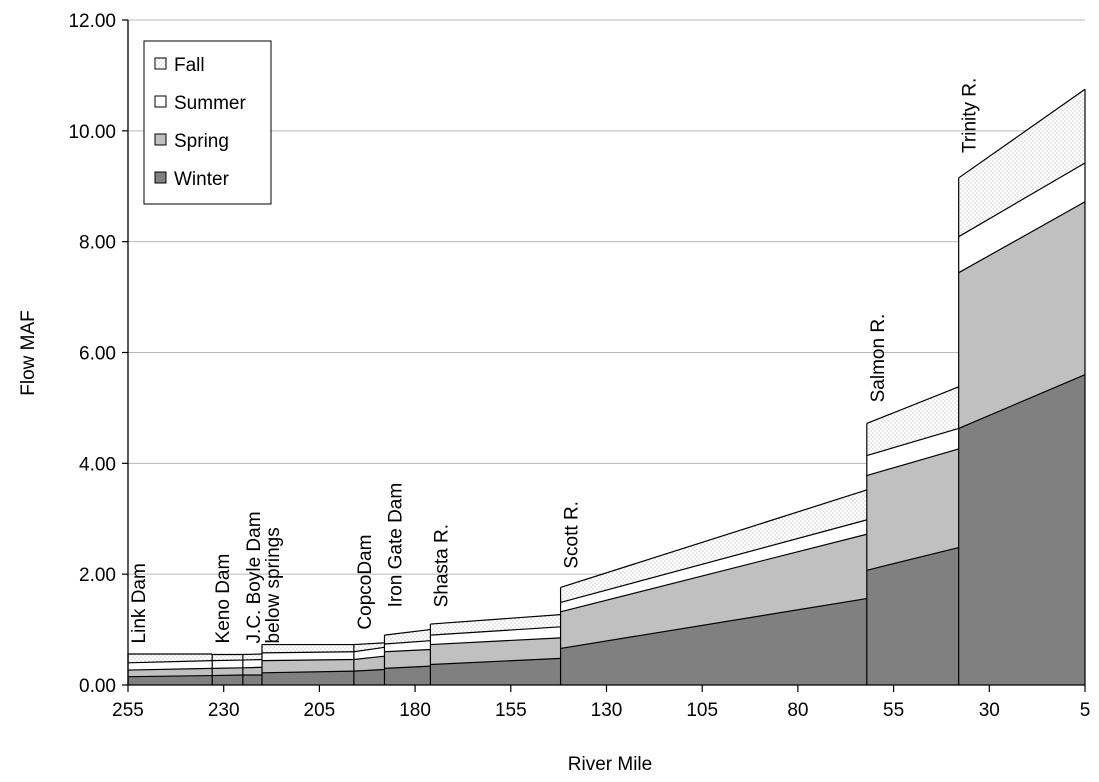  I want to click on legend-item-winter: Winter, so click(192, 179).